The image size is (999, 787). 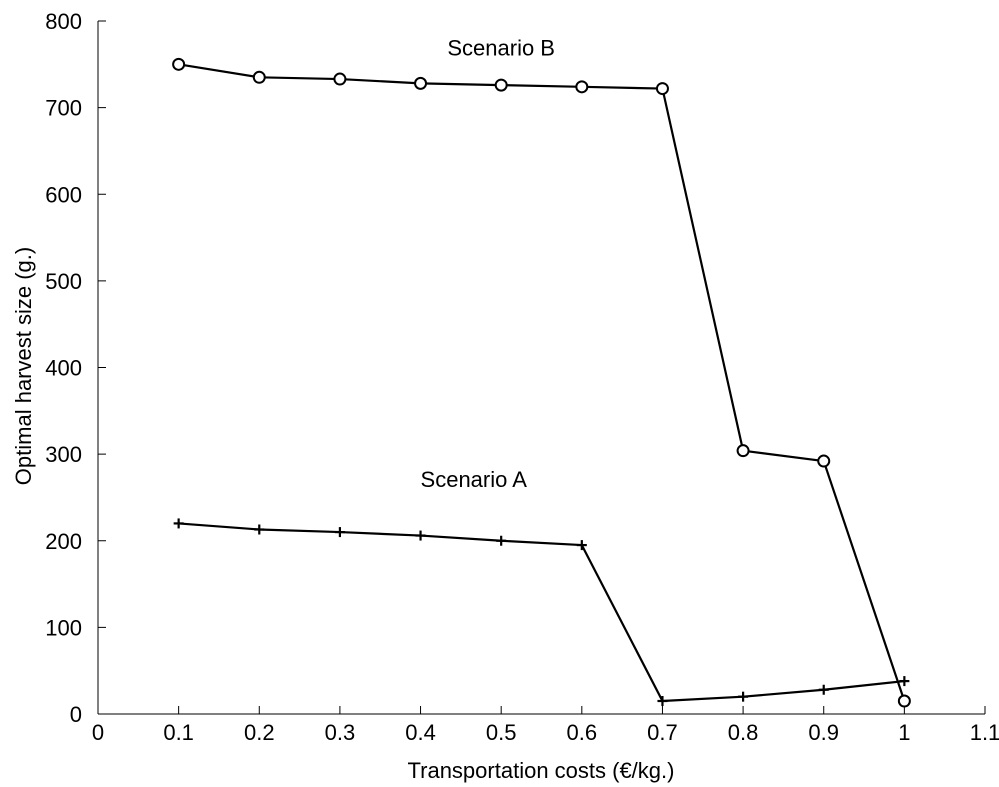 I want to click on y-tick-label: 700, so click(x=63, y=108).